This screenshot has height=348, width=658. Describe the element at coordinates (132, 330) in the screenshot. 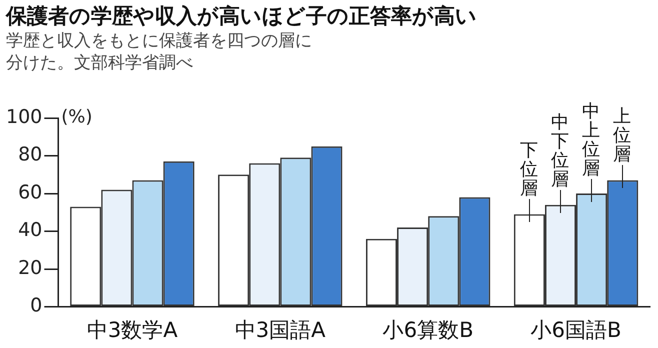

I see `x-tick-label: 中3数学A` at that location.